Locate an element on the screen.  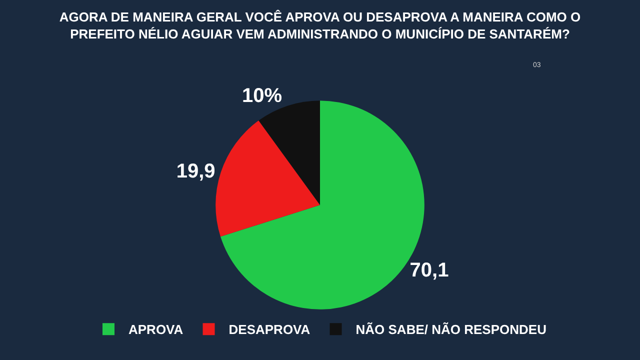
data-label: 10% is located at coordinates (262, 95).